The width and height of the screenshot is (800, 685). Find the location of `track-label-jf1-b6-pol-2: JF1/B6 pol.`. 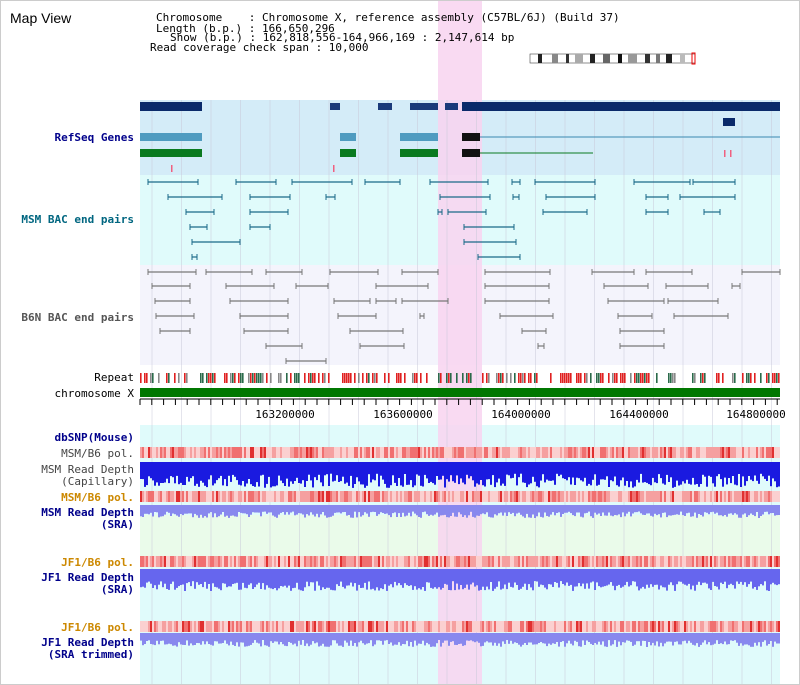

track-label-jf1-b6-pol-2: JF1/B6 pol. is located at coordinates (97, 627).